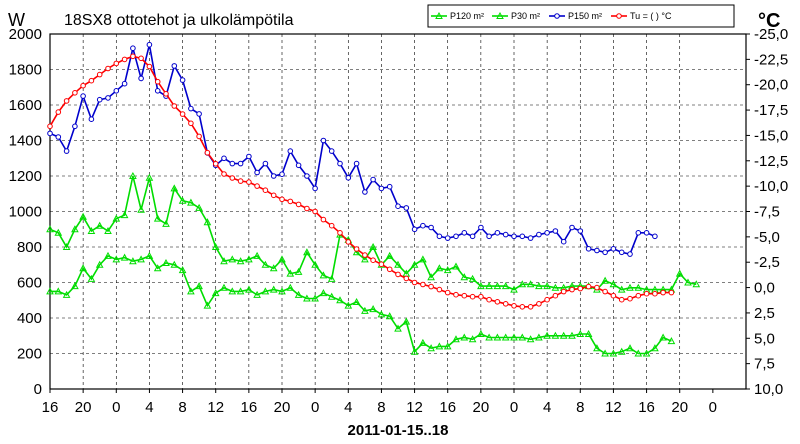 The width and height of the screenshot is (800, 444). I want to click on legend-swatch-marker, so click(439, 15).